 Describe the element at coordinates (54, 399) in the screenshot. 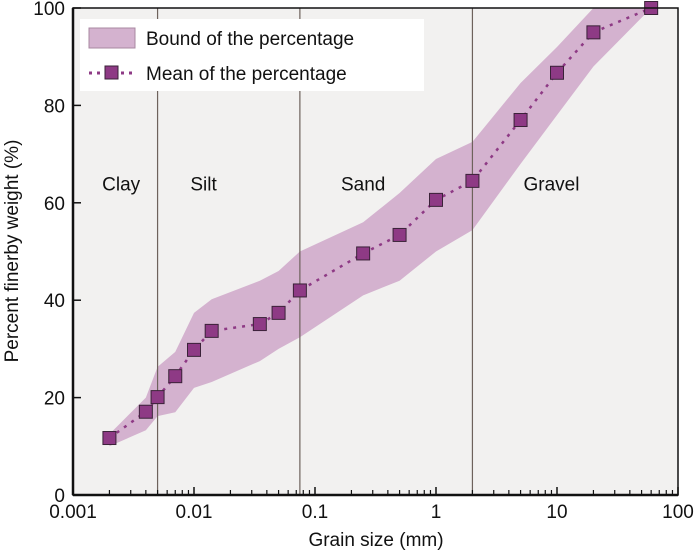

I see `y-tick-label: 20` at that location.